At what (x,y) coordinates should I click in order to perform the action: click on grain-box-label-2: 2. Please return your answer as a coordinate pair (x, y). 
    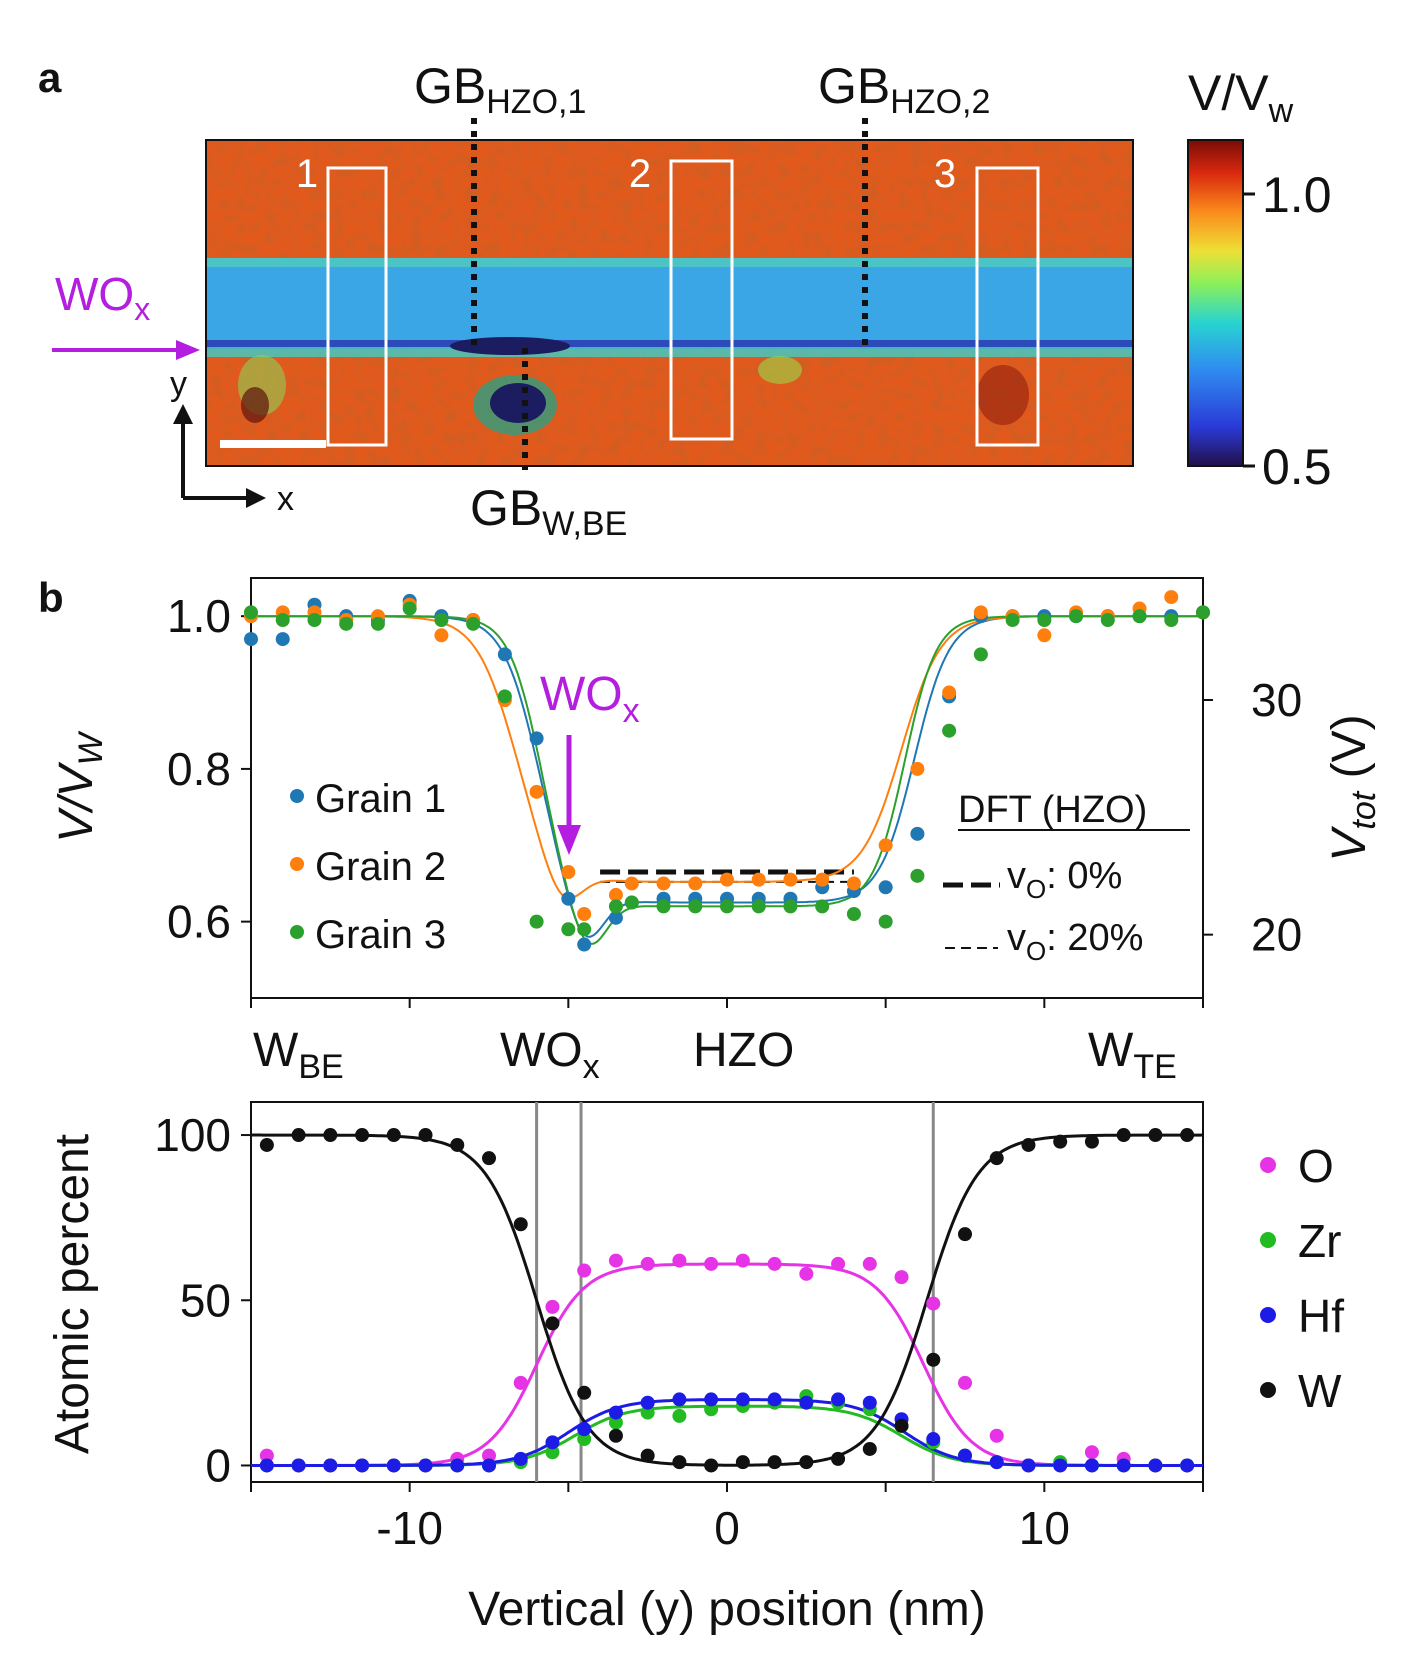
    Looking at the image, I should click on (640, 174).